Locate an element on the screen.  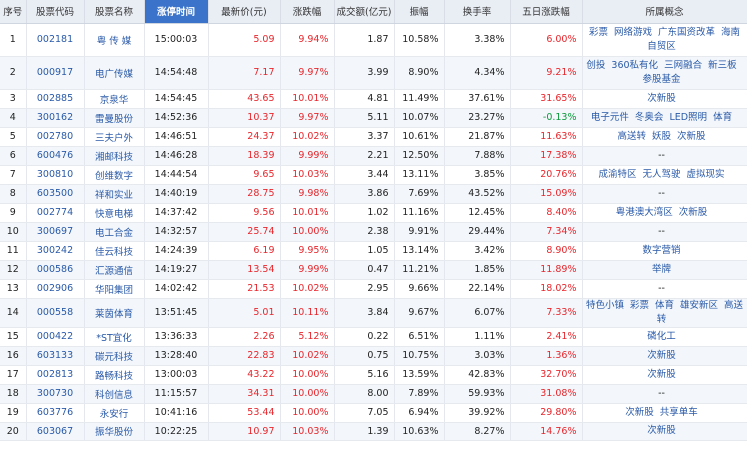
cell-stock-name: 创维数字 is located at coordinates (114, 175).